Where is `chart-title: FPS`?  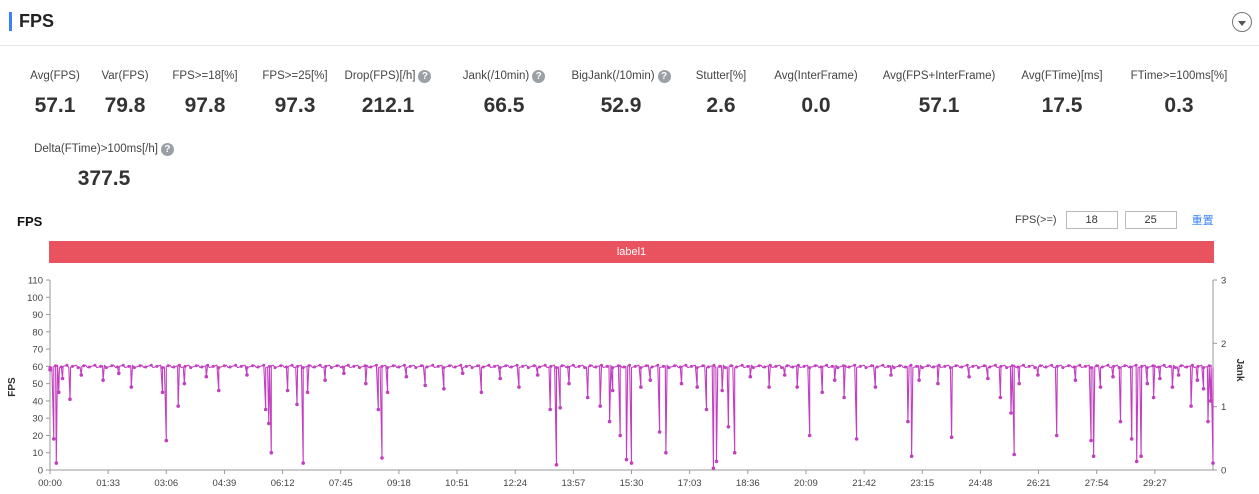
chart-title: FPS is located at coordinates (30, 221).